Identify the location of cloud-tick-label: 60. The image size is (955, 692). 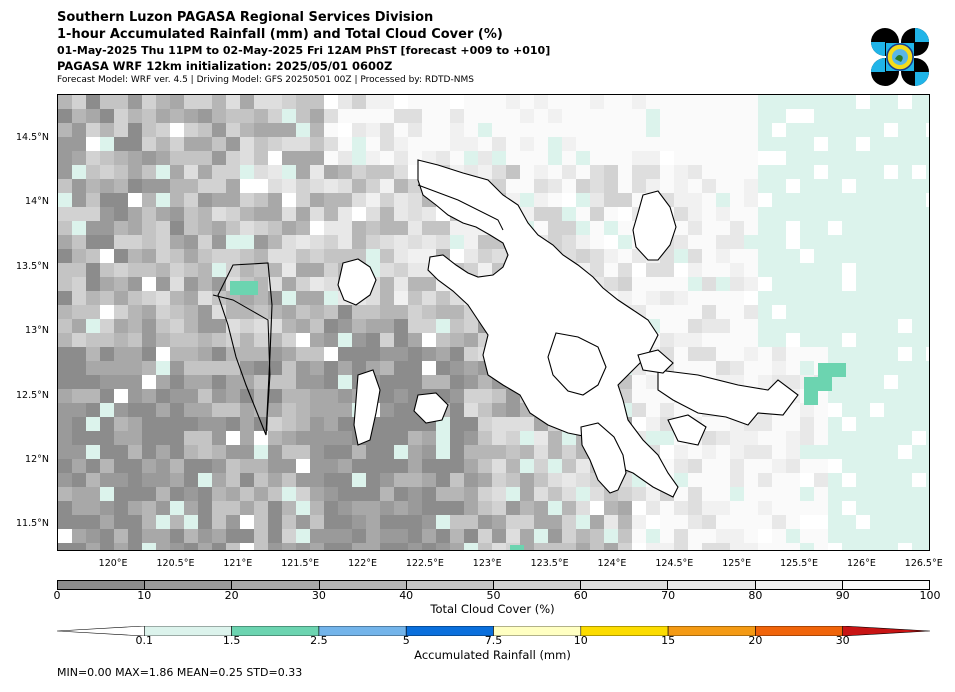
(580, 595).